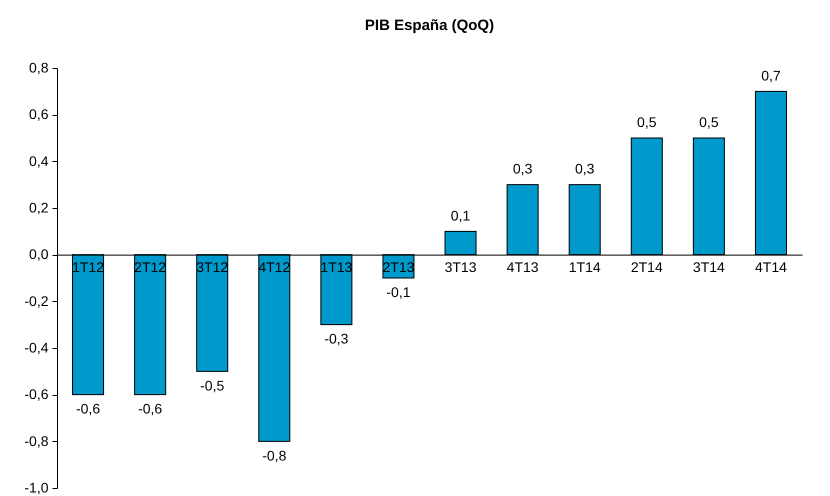  I want to click on y-tick-label: -0,2, so click(36, 300).